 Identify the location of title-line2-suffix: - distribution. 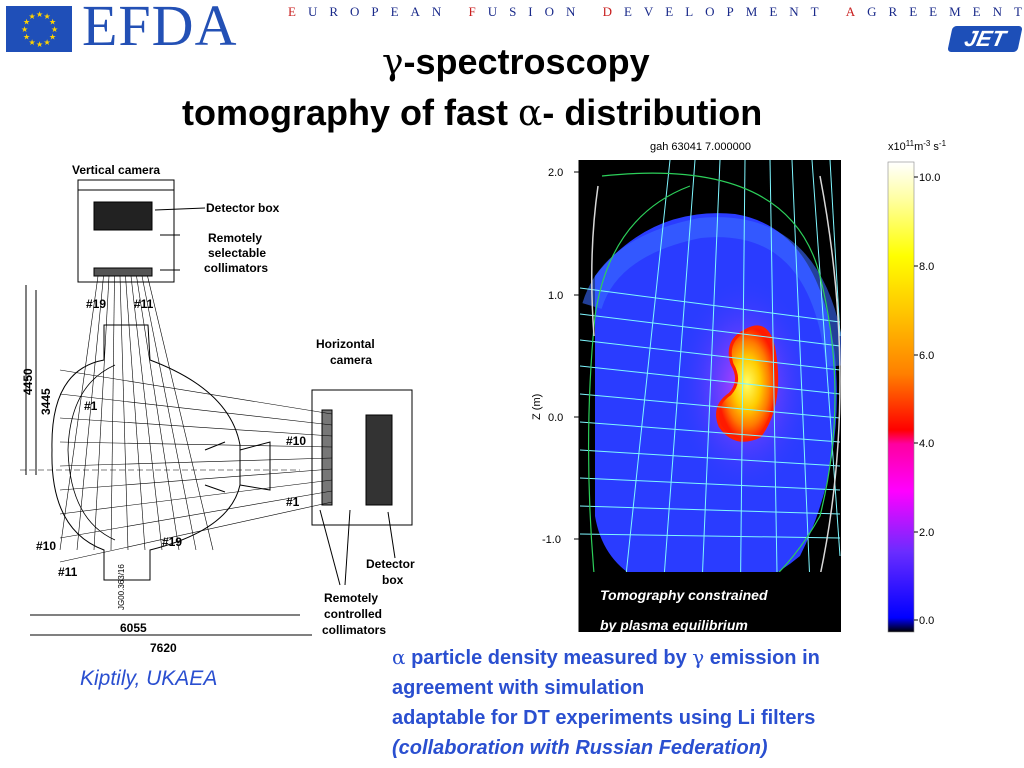
(652, 112).